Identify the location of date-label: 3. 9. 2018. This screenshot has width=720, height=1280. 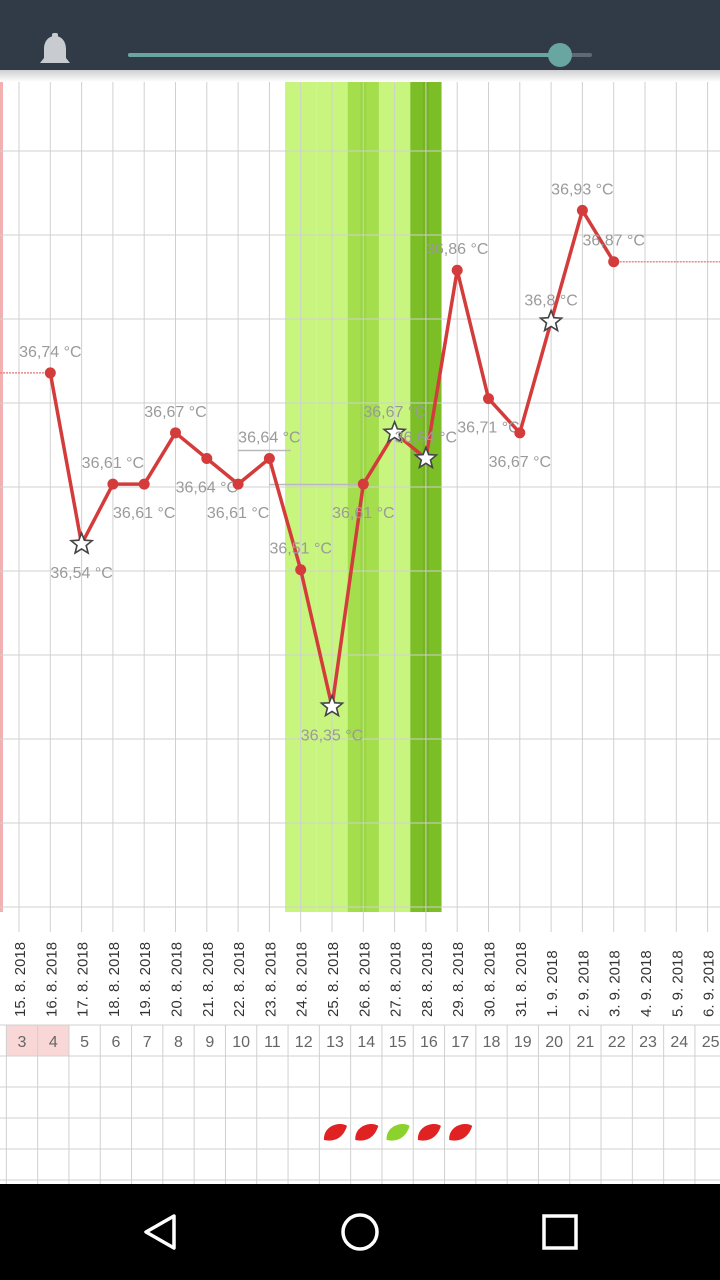
(615, 983).